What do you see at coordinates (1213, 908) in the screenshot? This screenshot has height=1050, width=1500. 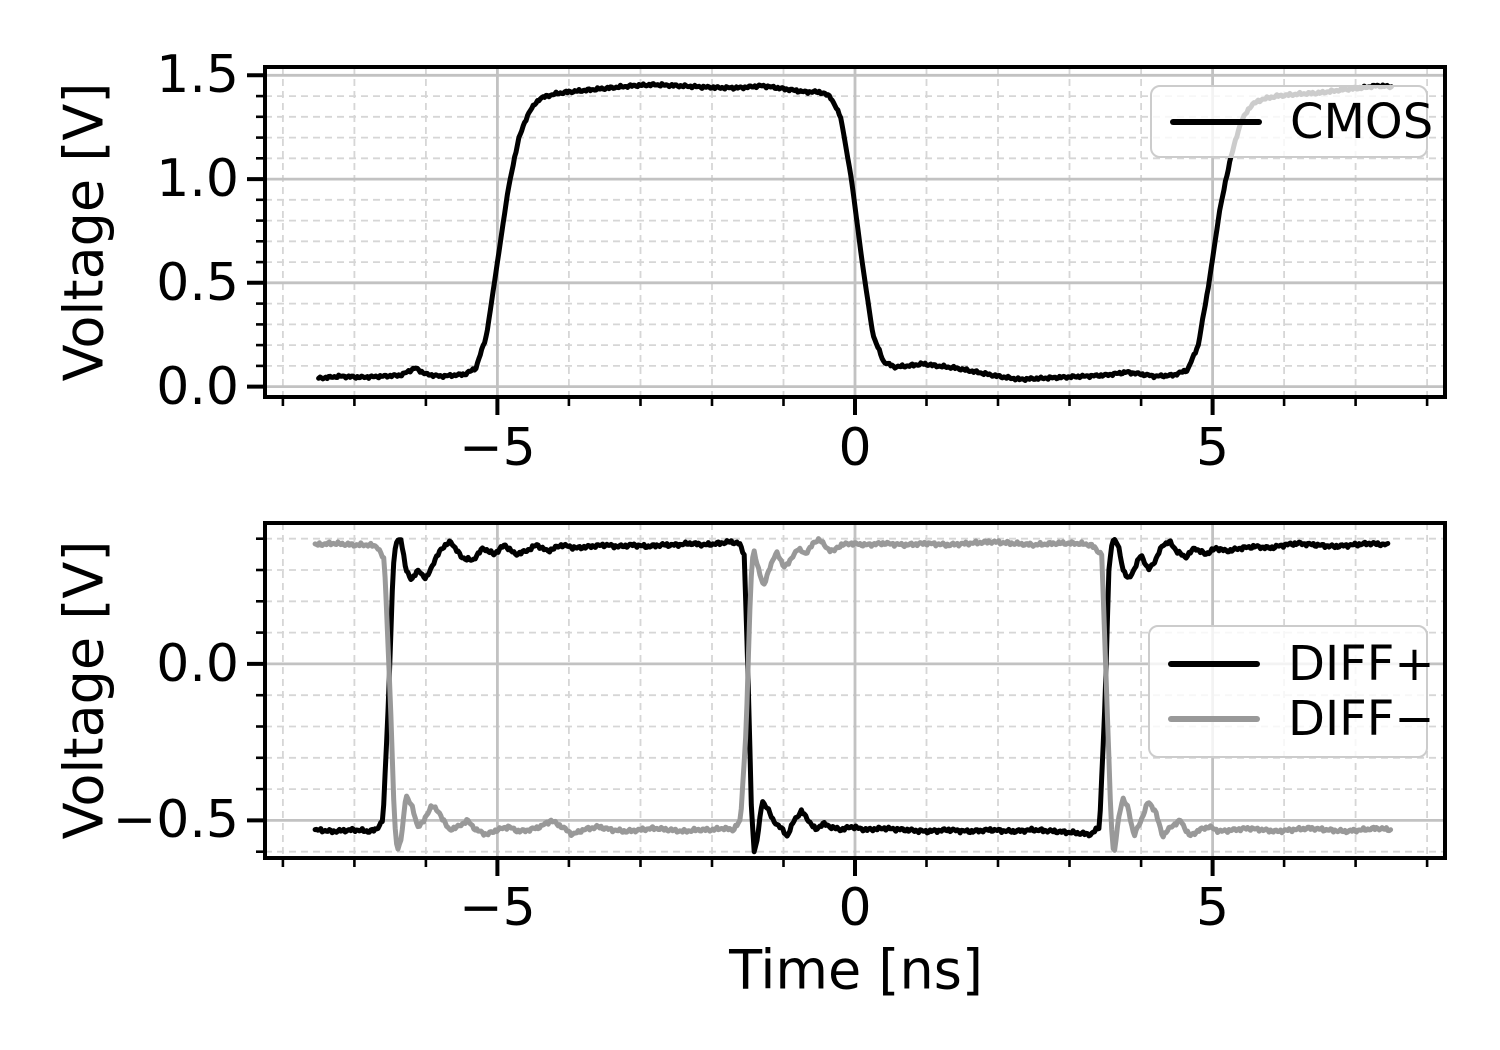 I see `plot2-xtick-label-2: 5` at bounding box center [1213, 908].